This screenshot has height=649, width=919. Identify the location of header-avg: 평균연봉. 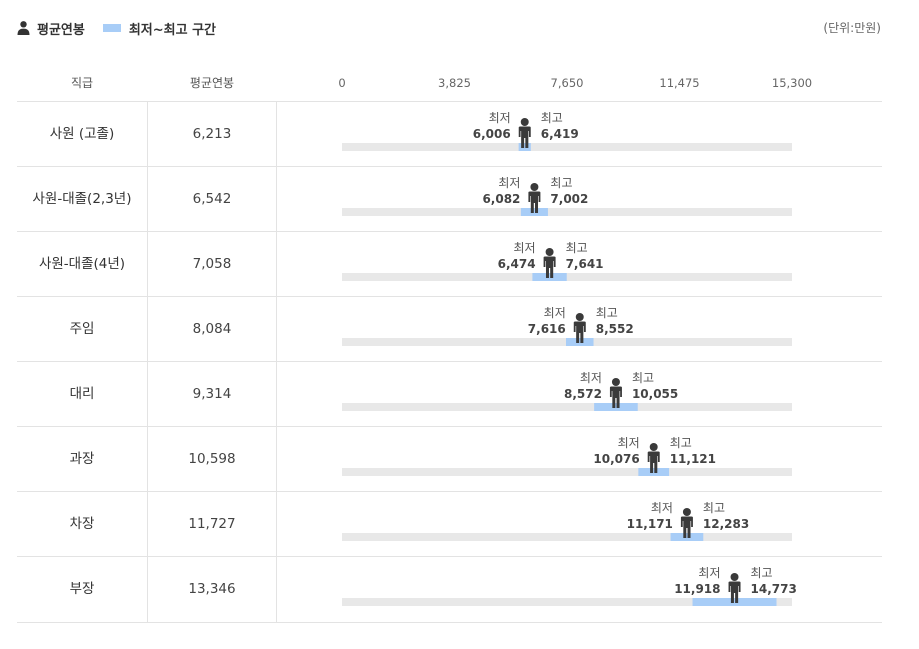
(212, 83).